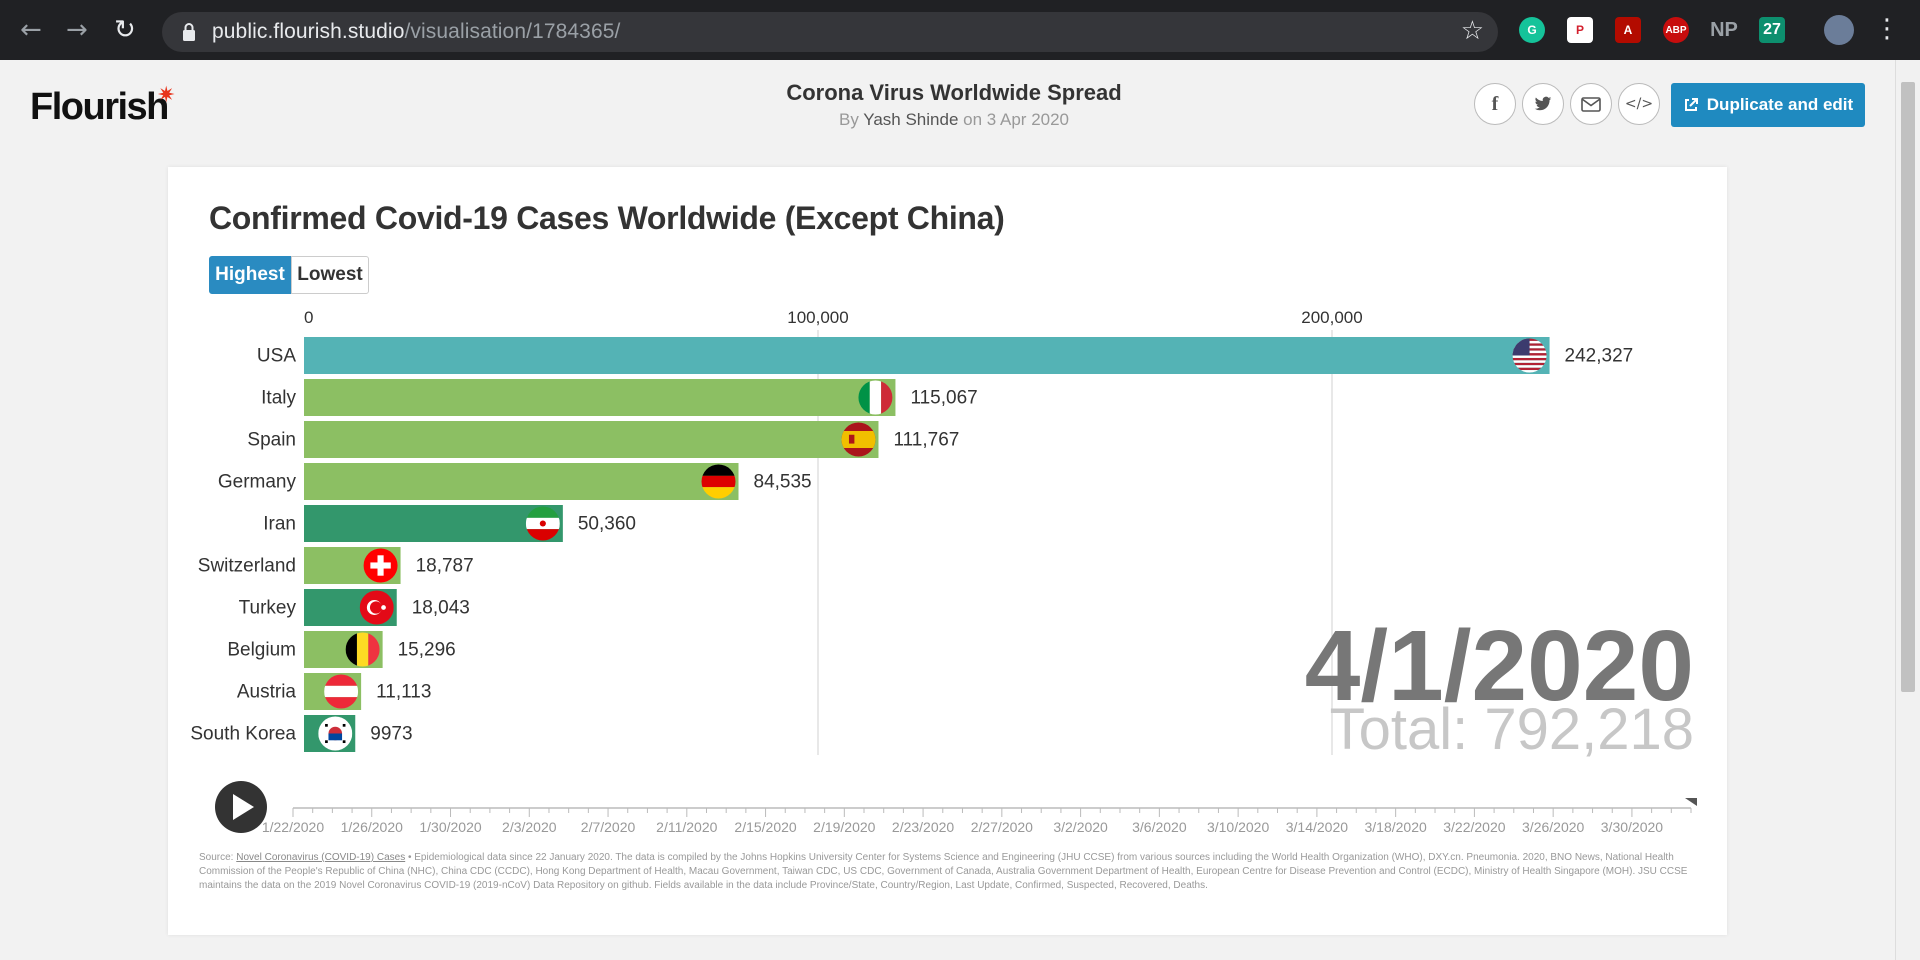 The width and height of the screenshot is (1920, 960). Describe the element at coordinates (335, 733) in the screenshot. I see `south-korea-flag-icon` at that location.